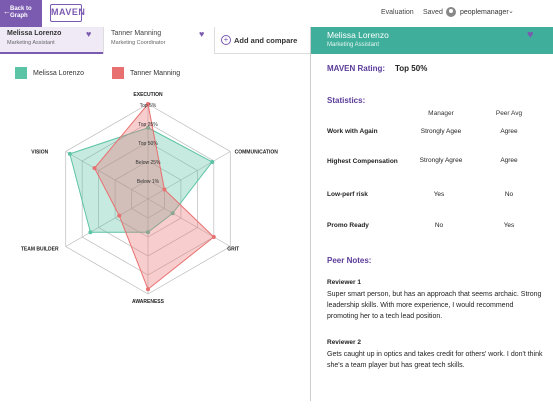  I want to click on radar-axis-label: GRIT, so click(233, 250).